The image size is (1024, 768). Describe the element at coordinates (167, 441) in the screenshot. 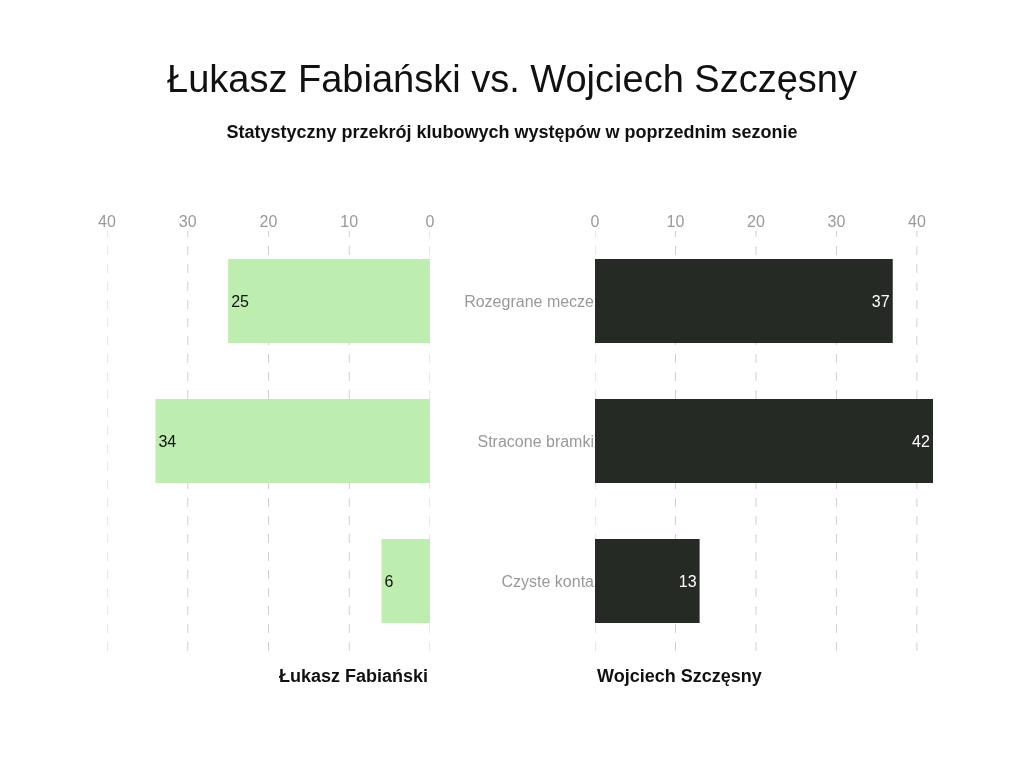

I see `data-label: 34` at that location.